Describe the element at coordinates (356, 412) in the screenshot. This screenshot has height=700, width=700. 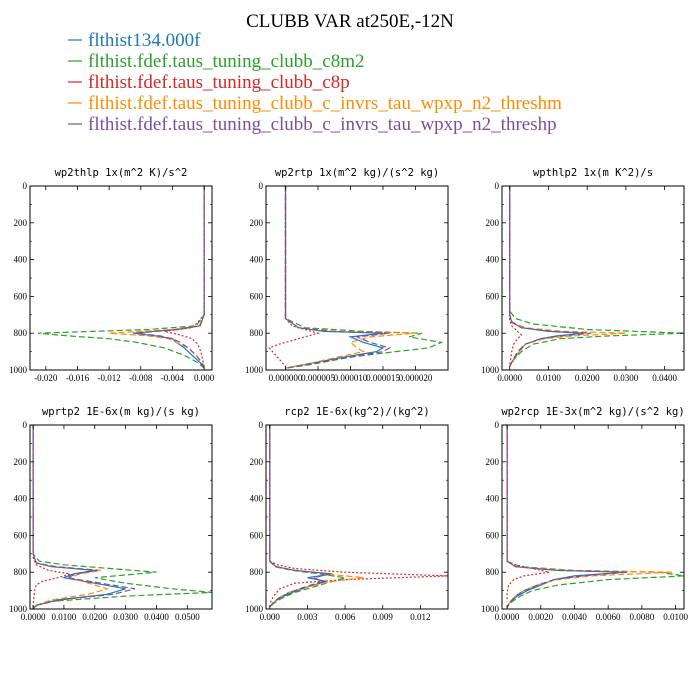
I see `panel-title: rcp2 1E-6x(kg^2)/(kg^2)` at that location.